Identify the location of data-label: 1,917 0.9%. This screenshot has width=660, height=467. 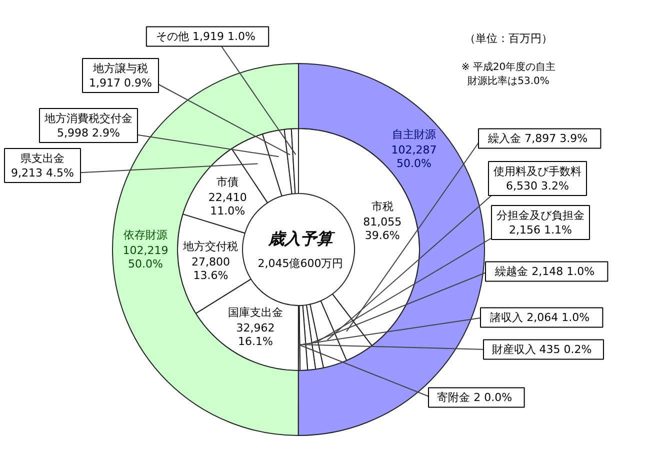
(120, 83).